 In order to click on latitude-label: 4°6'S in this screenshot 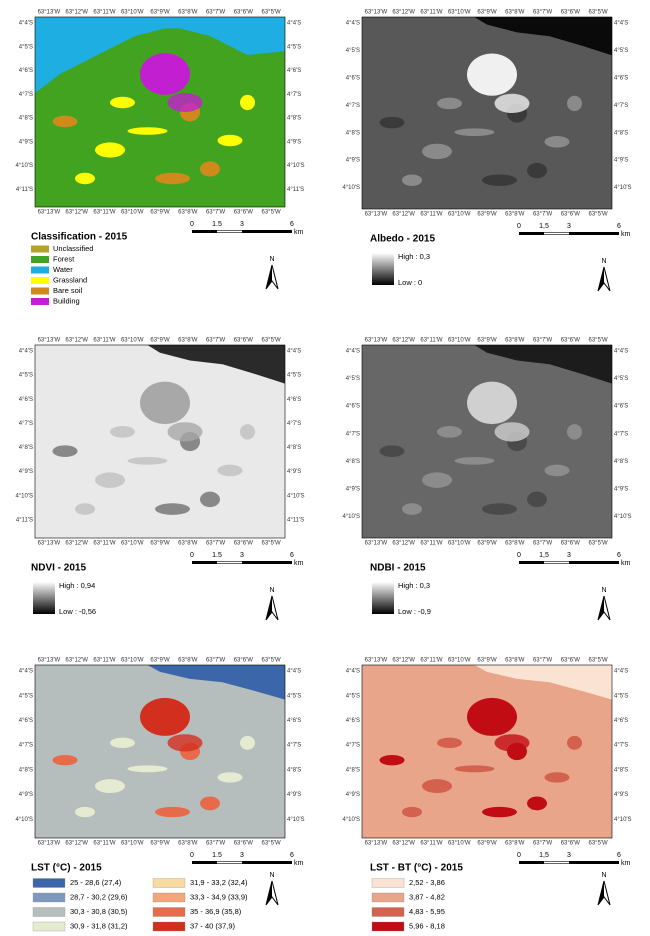, I will do `click(621, 407)`.